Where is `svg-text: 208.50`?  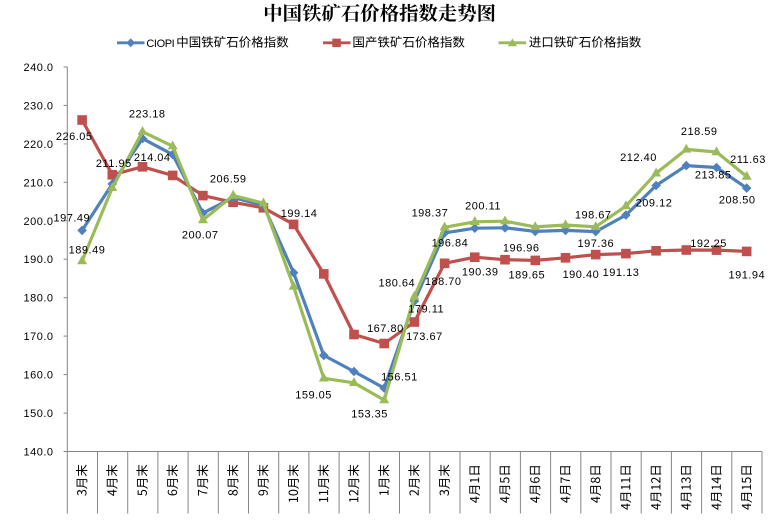 svg-text: 208.50 is located at coordinates (737, 201).